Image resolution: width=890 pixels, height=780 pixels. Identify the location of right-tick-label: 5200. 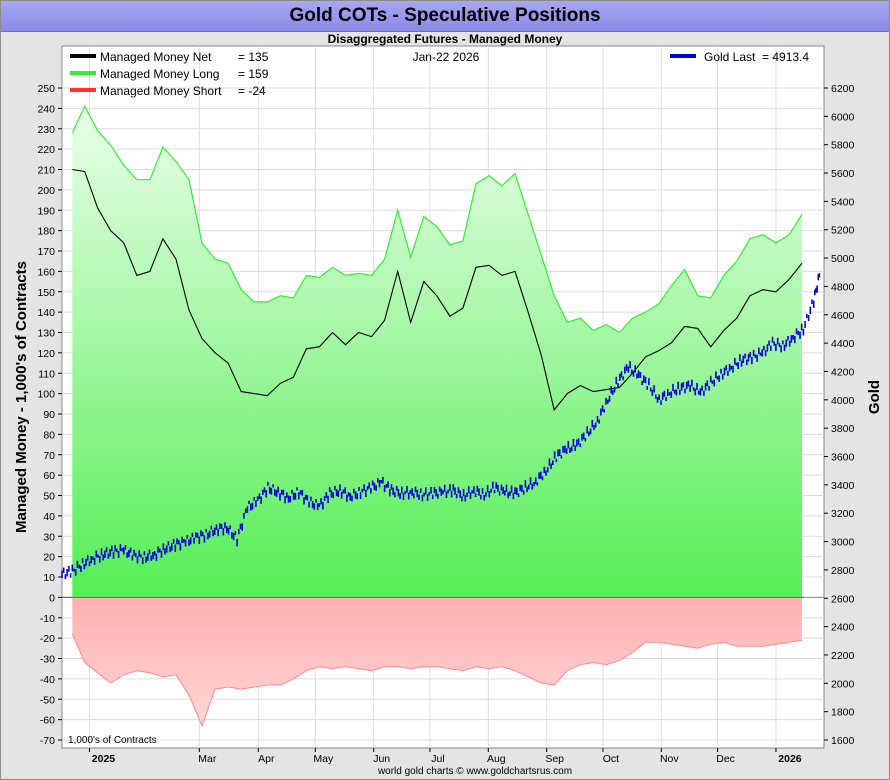
(843, 231).